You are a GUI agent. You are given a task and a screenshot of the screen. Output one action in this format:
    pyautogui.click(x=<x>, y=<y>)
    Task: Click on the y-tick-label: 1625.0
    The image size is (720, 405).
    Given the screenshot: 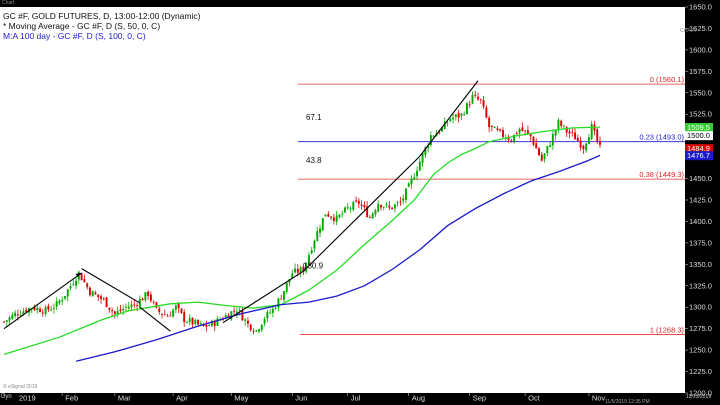 What is the action you would take?
    pyautogui.click(x=700, y=28)
    